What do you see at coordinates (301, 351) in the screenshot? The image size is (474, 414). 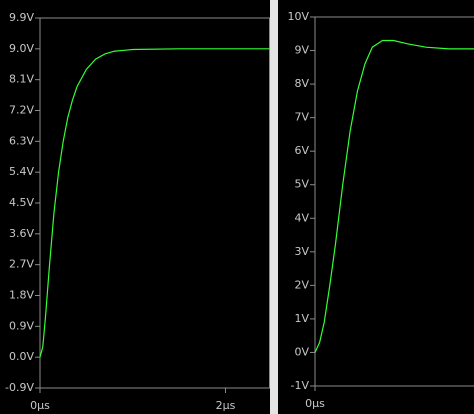 I see `y-tick-label: 0V` at bounding box center [301, 351].